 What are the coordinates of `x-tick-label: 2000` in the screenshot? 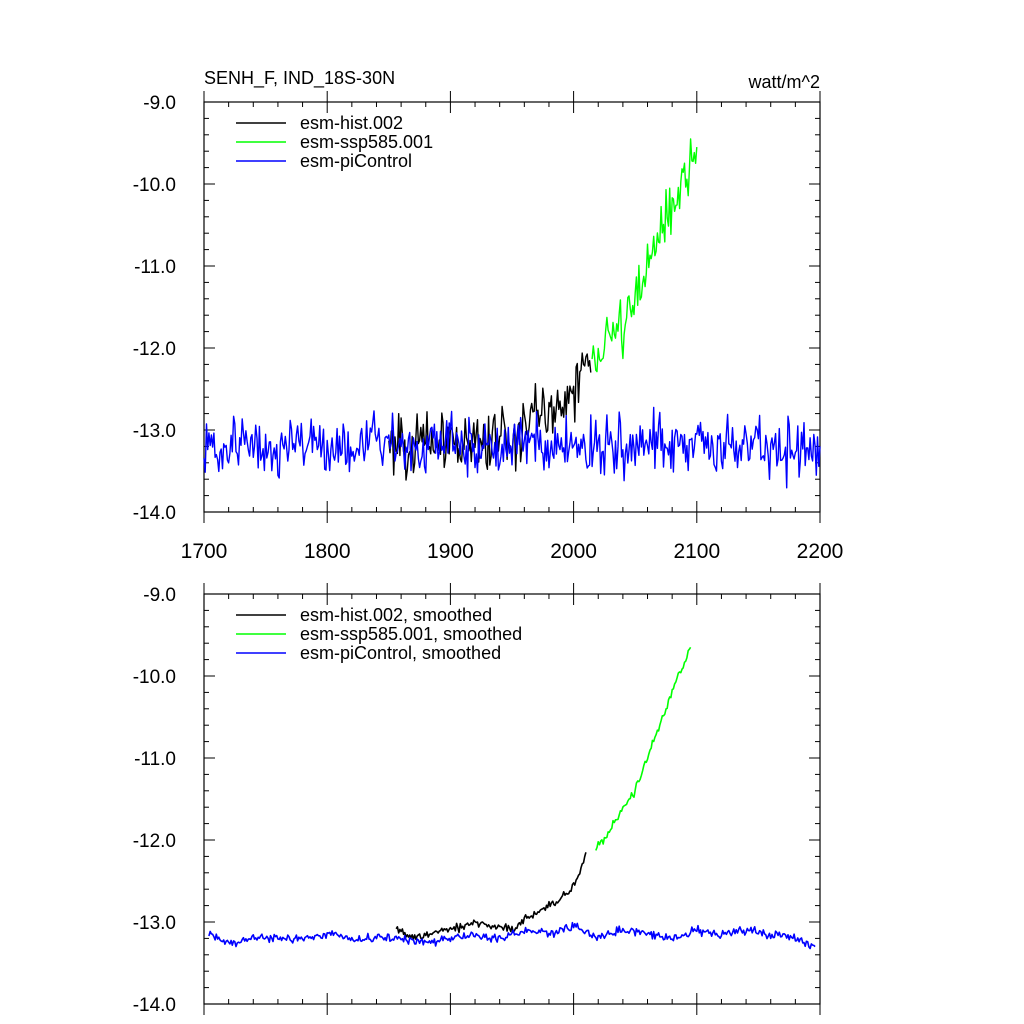 It's located at (573, 551).